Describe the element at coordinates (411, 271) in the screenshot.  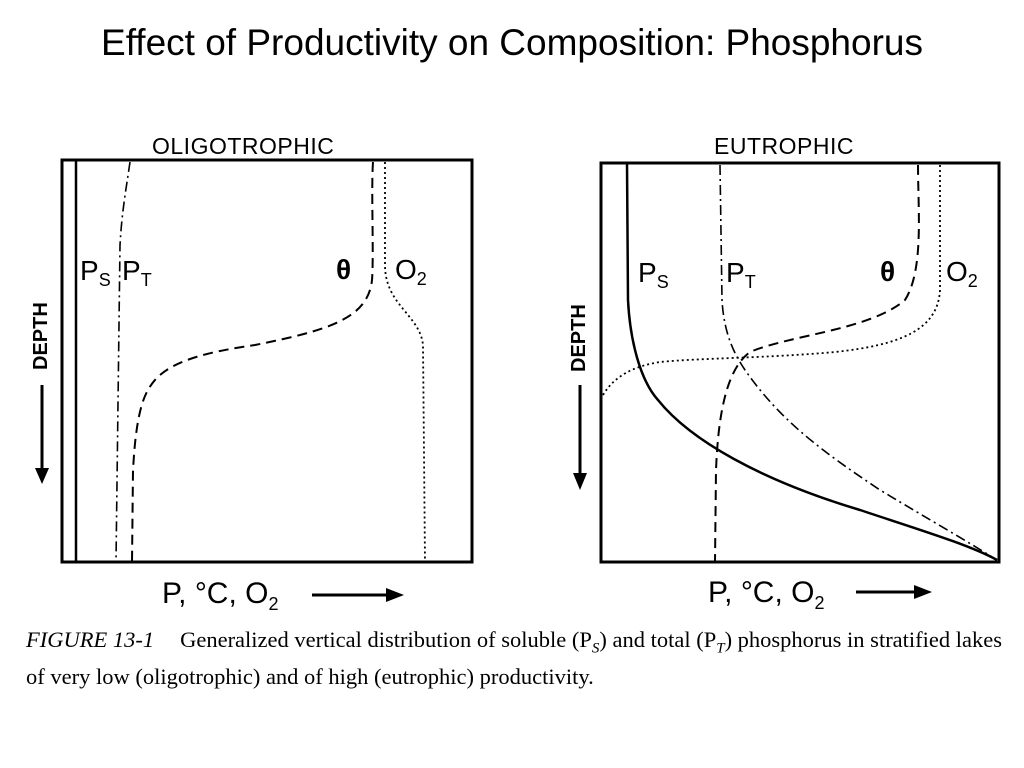
I see `oligotrophic-o2-label: O2` at that location.